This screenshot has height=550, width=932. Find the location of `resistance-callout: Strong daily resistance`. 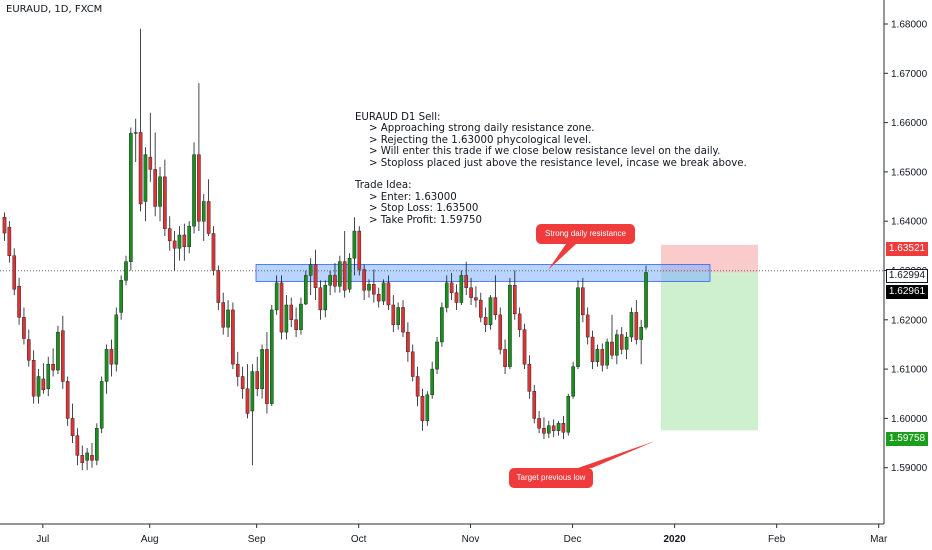

resistance-callout: Strong daily resistance is located at coordinates (585, 234).